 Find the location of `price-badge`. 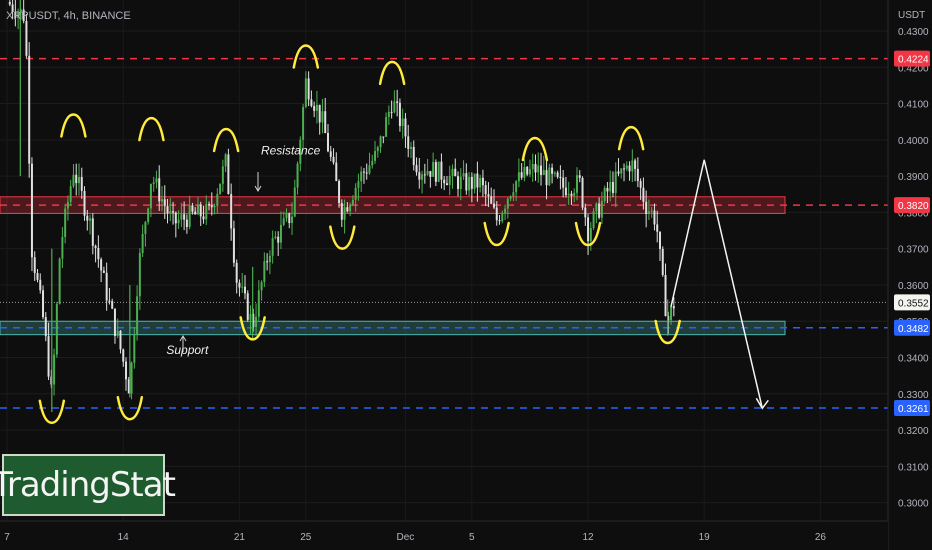

price-badge is located at coordinates (912, 58).